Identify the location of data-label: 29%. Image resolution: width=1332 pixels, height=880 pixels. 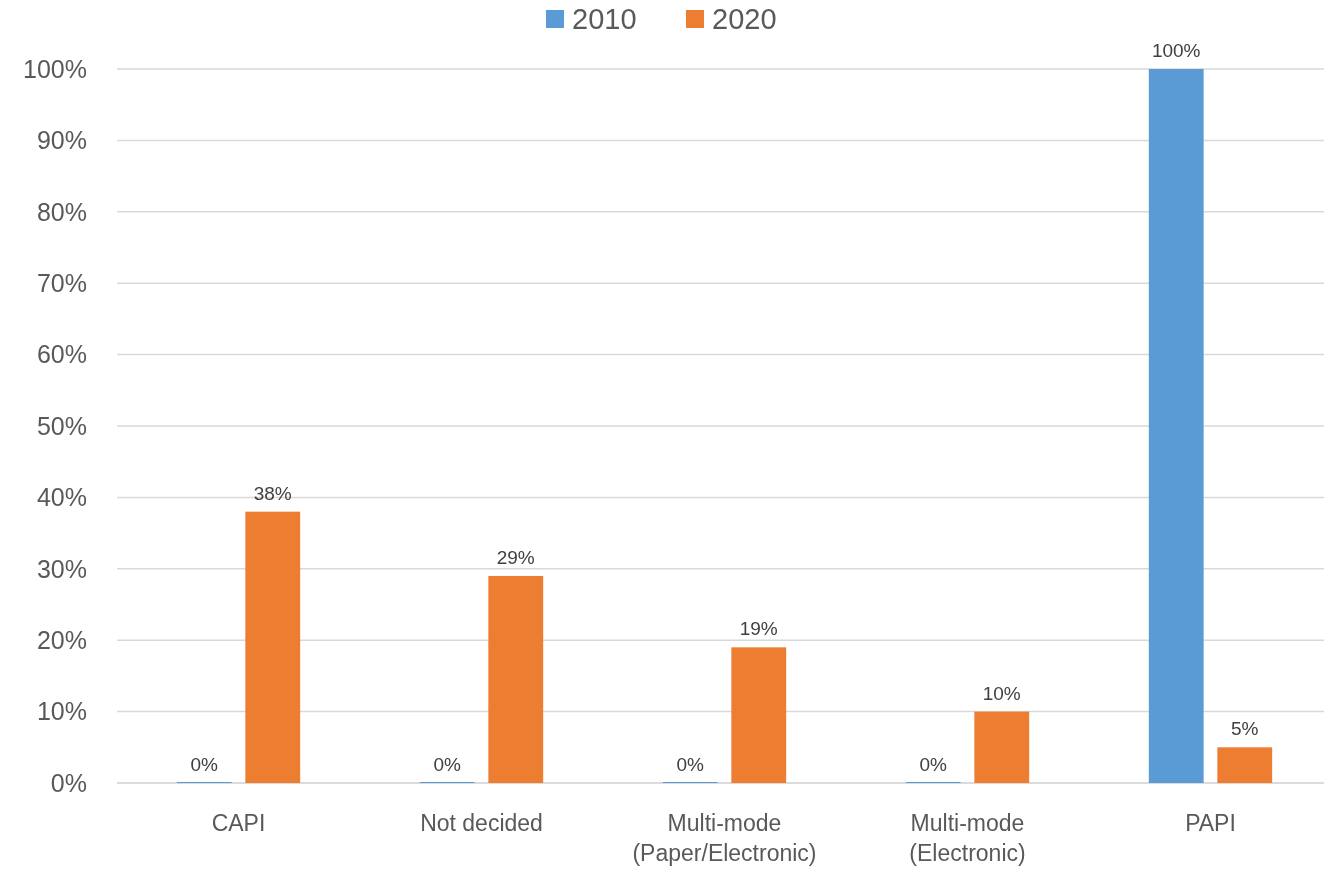
(515, 557).